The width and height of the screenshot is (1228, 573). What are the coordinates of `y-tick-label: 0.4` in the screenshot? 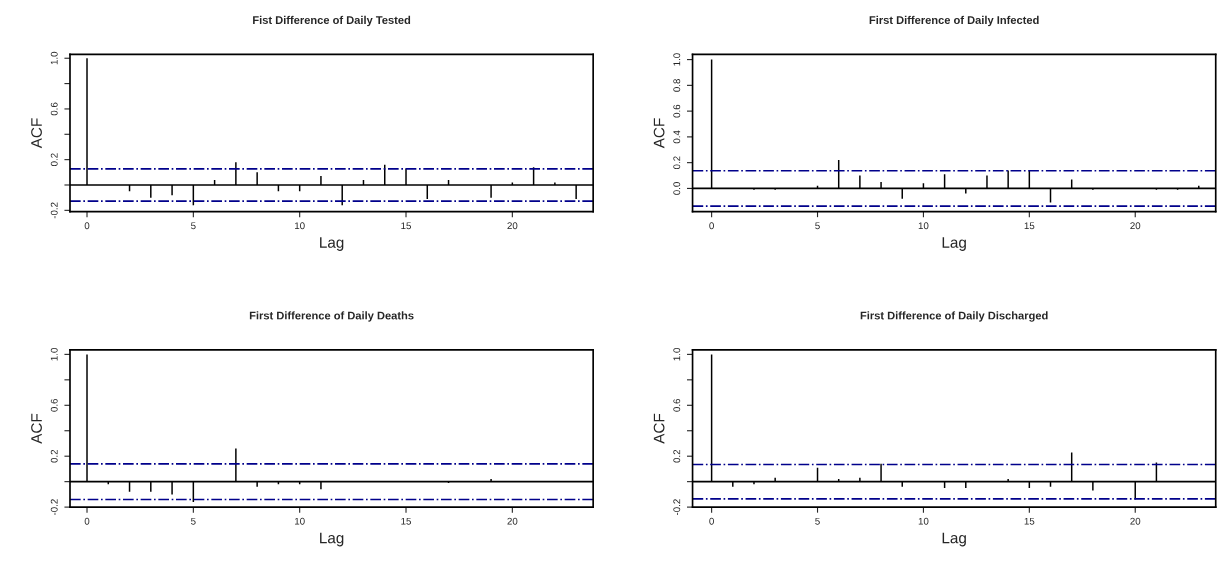 It's located at (677, 137).